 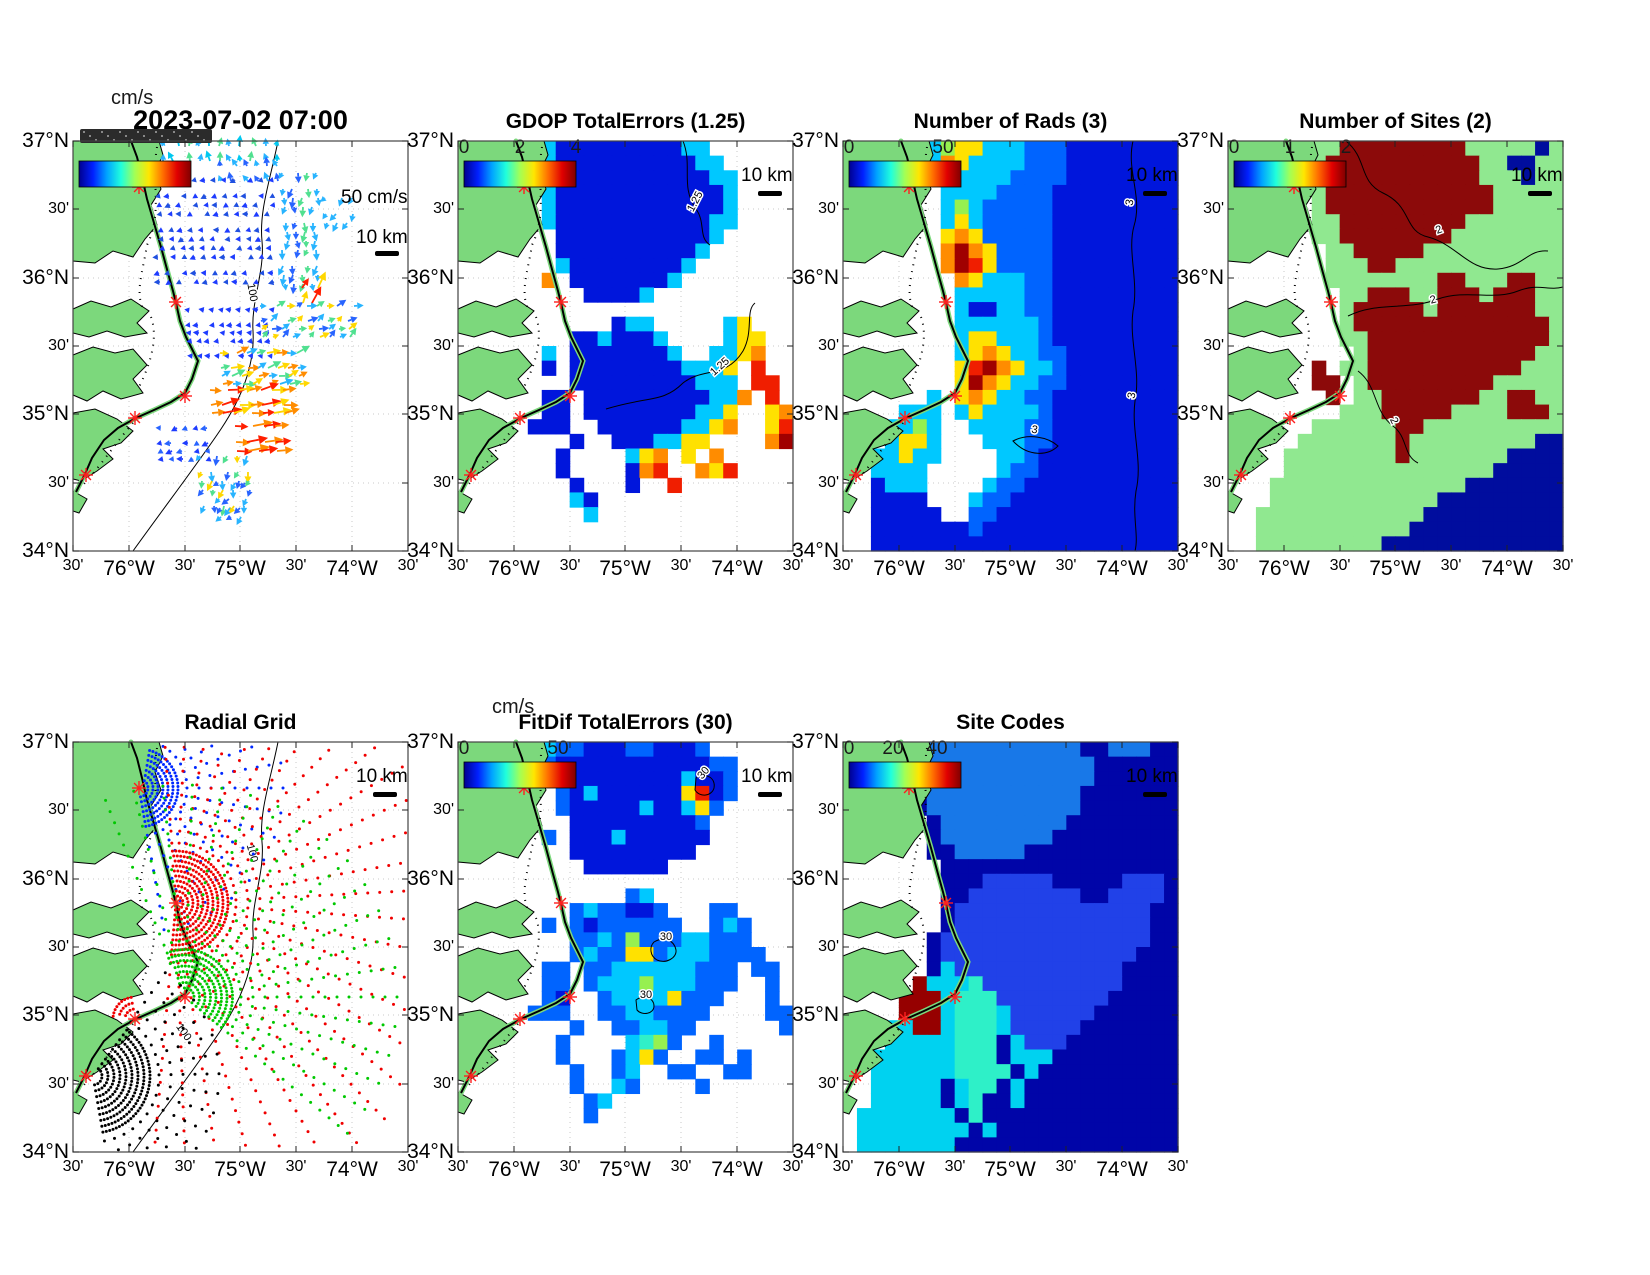 I want to click on svg-text: 30, so click(x=646, y=995).